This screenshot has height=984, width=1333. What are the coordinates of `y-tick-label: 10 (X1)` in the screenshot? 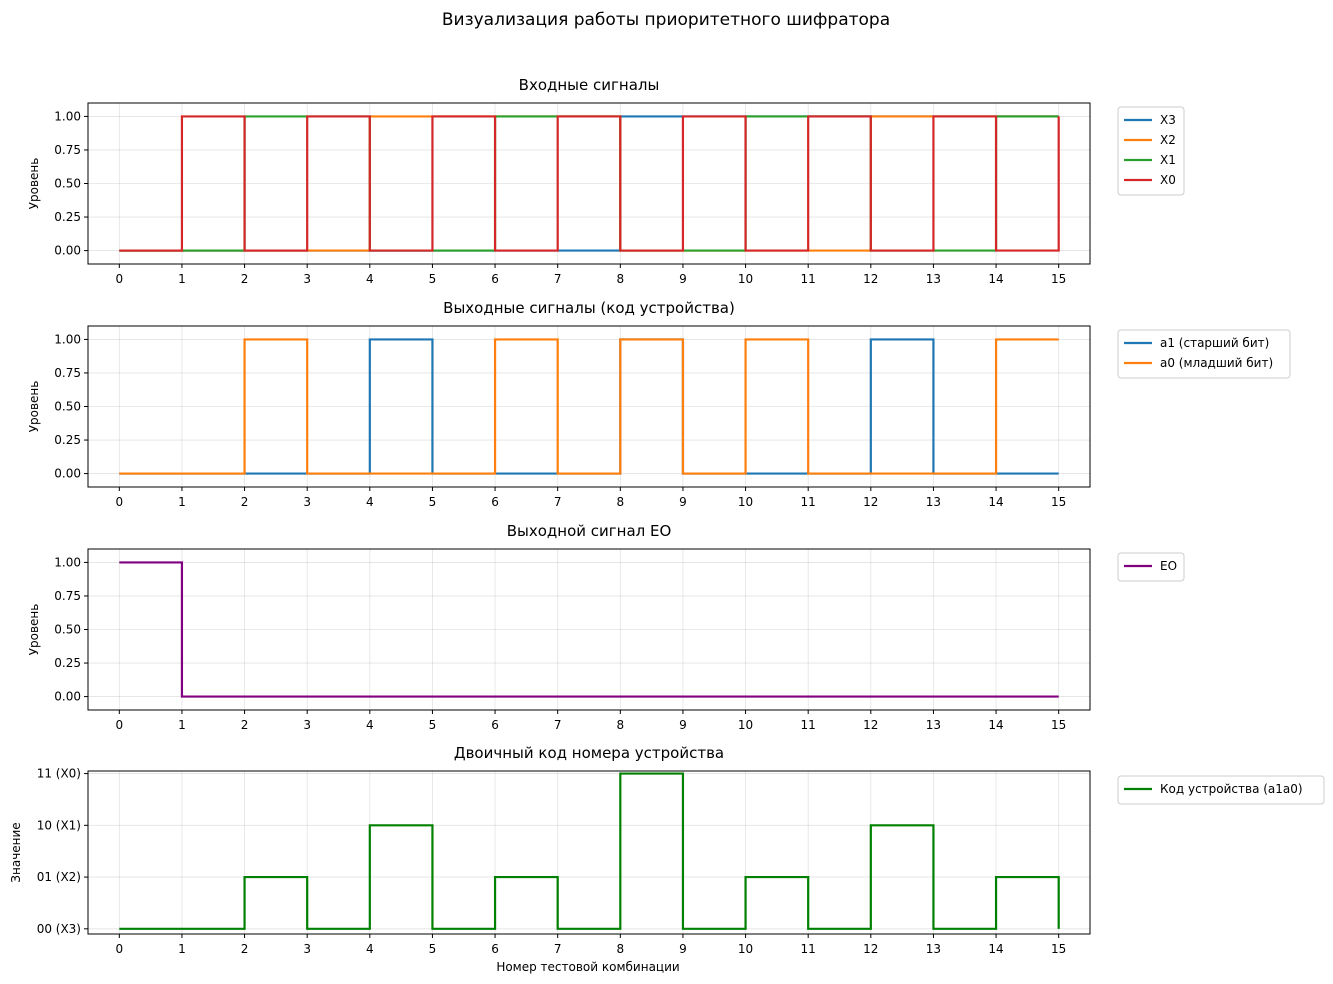 It's located at (59, 825).